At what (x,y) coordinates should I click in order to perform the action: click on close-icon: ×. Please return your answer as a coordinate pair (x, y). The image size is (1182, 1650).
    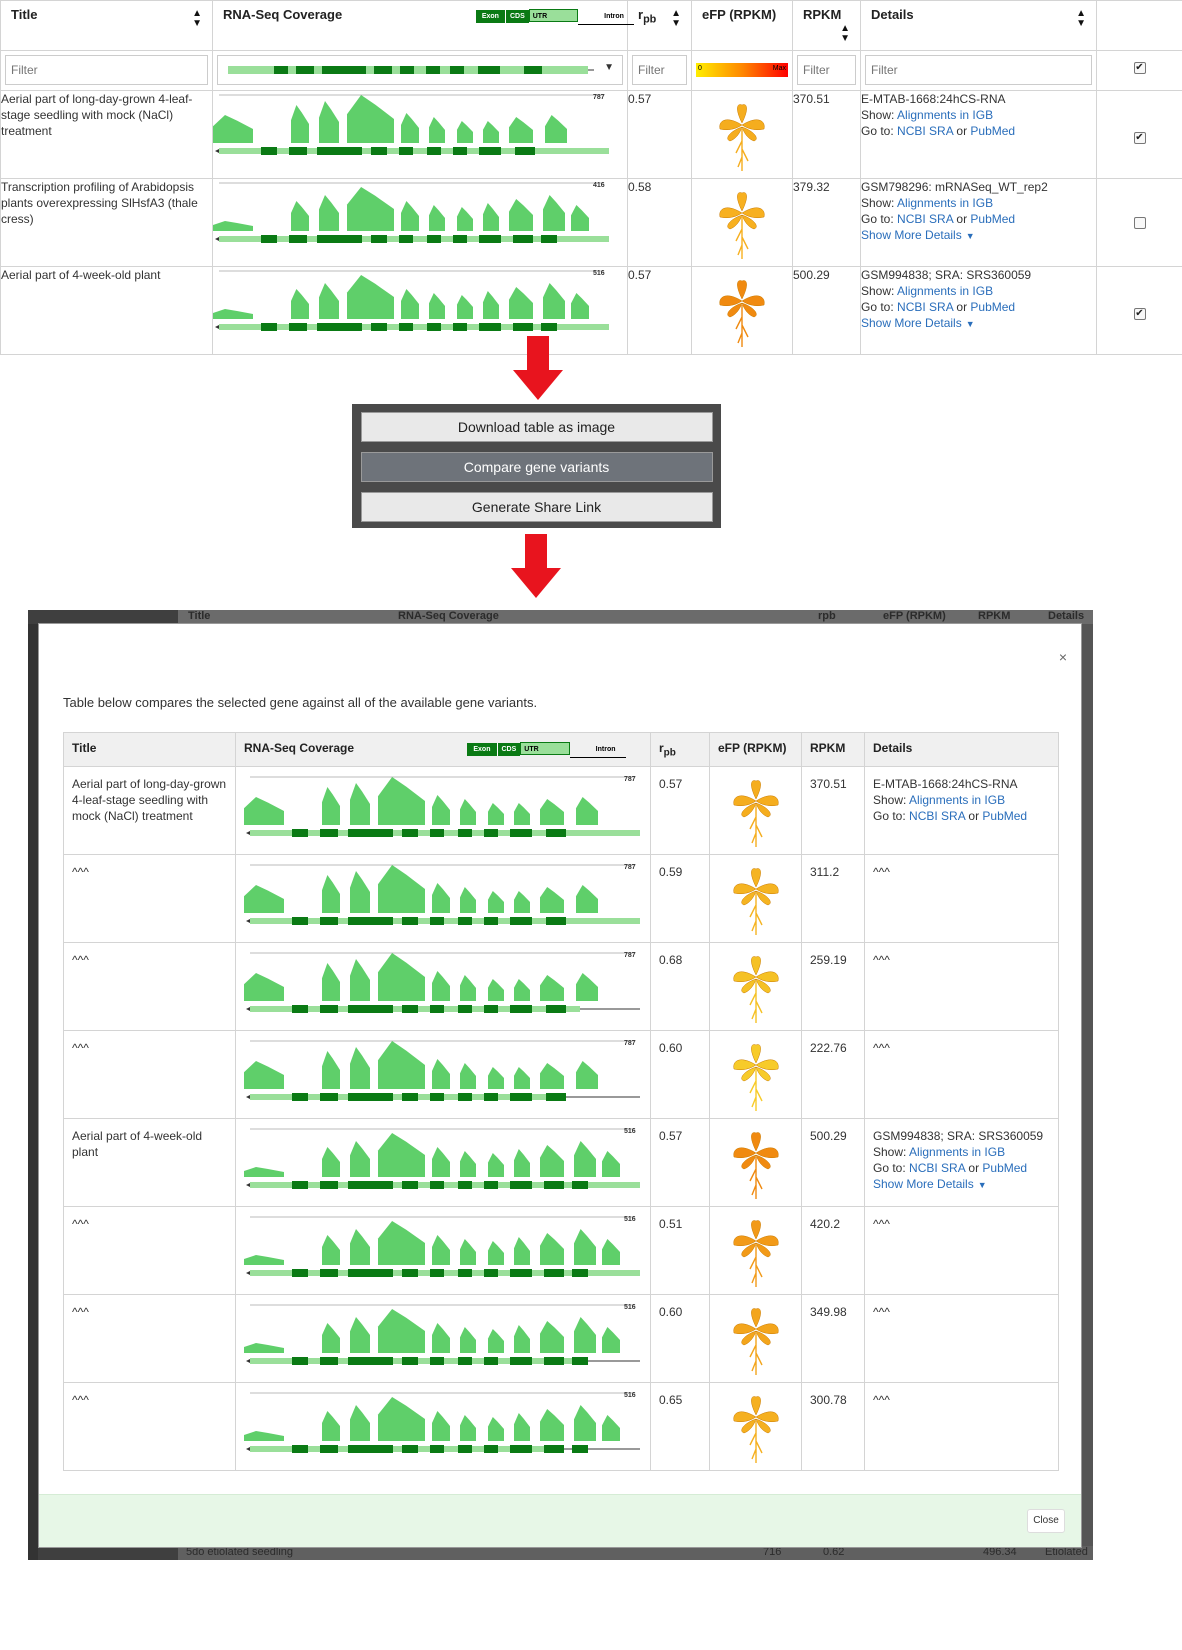
    Looking at the image, I should click on (1062, 657).